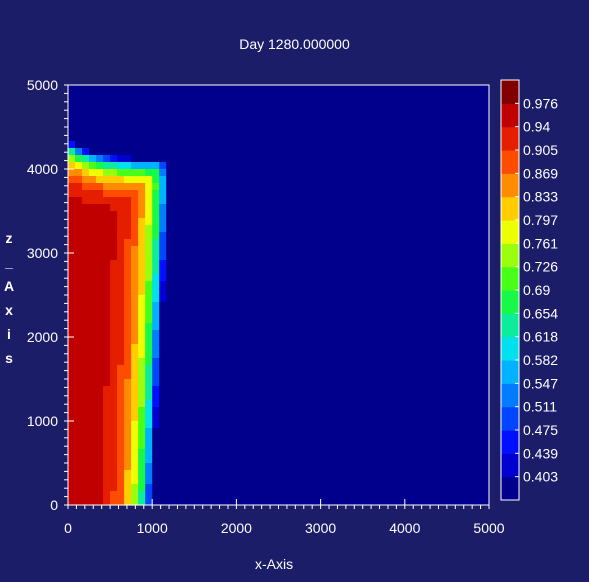 This screenshot has width=589, height=582. I want to click on y-tick-label: 3000, so click(42, 253).